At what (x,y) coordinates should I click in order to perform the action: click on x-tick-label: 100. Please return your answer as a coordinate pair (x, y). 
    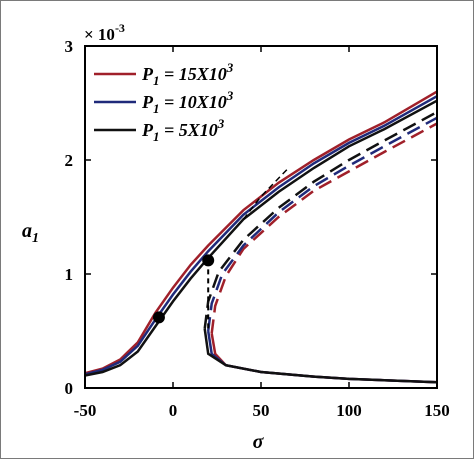
    Looking at the image, I should click on (349, 410).